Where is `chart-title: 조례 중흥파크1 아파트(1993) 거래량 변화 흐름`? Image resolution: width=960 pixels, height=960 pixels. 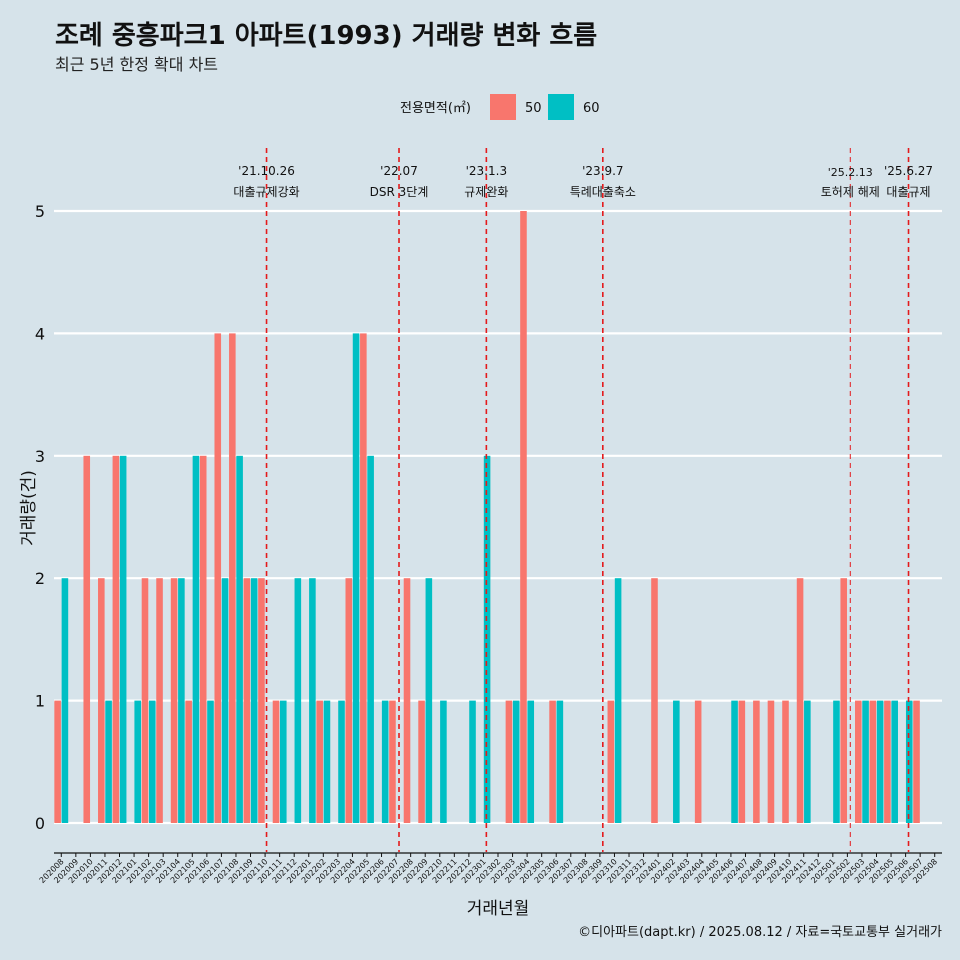 chart-title: 조례 중흥파크1 아파트(1993) 거래량 변화 흐름 is located at coordinates (326, 36).